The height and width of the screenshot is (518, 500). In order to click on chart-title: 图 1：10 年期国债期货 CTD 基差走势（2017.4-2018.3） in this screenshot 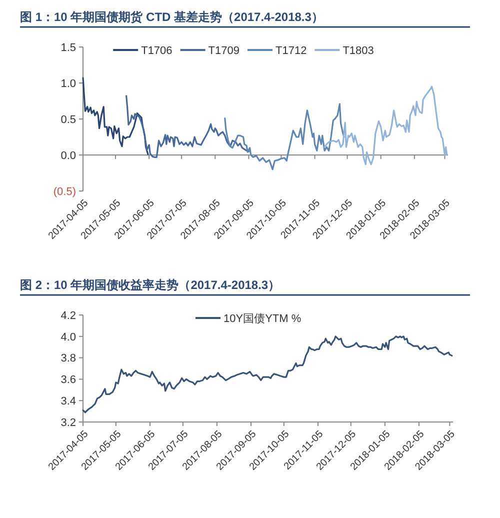, I will do `click(172, 17)`.